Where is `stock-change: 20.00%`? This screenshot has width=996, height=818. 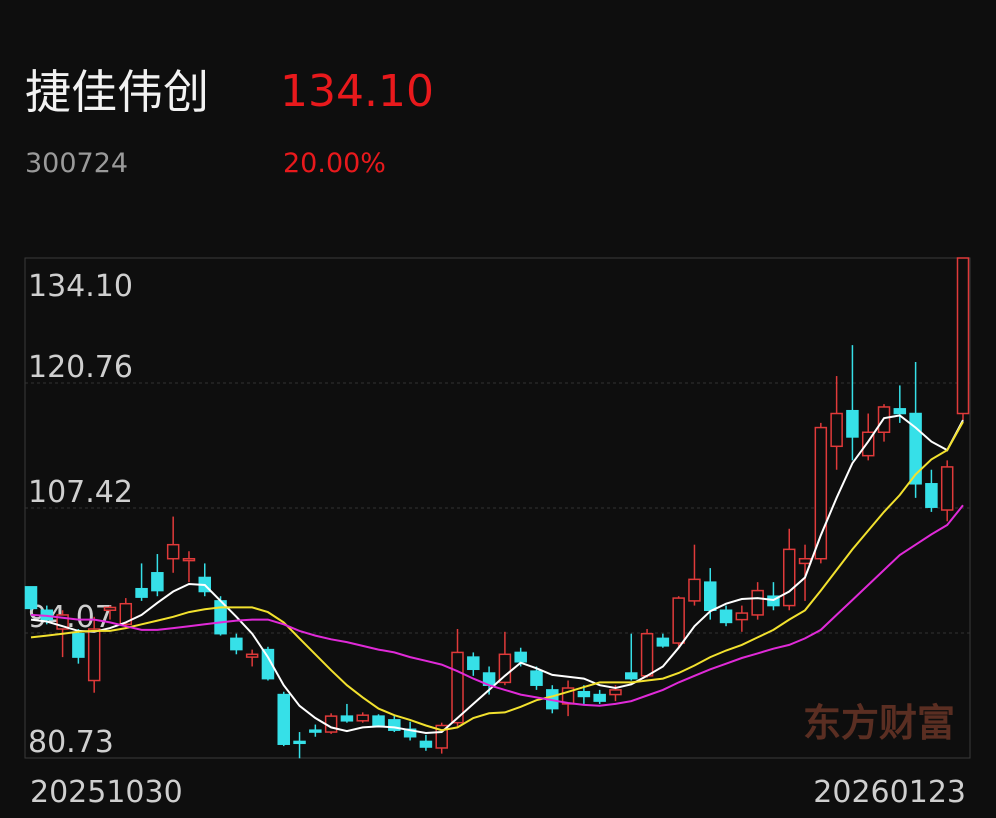
stock-change: 20.00% is located at coordinates (334, 163).